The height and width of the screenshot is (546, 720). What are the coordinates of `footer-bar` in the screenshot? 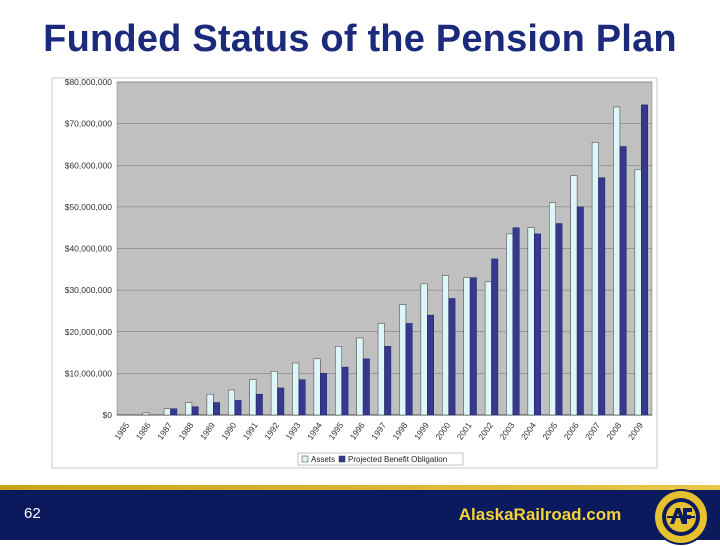 It's located at (360, 515).